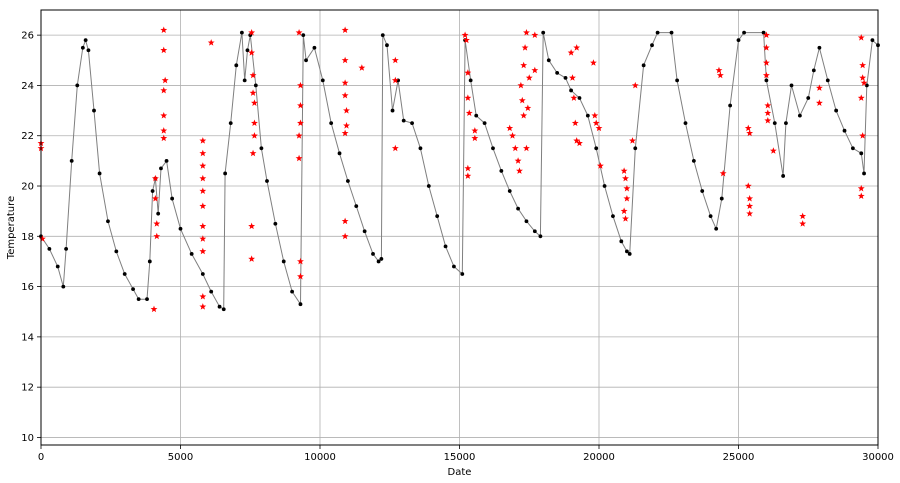 This screenshot has width=900, height=483. Describe the element at coordinates (27, 86) in the screenshot. I see `y-tick-label: 24` at that location.